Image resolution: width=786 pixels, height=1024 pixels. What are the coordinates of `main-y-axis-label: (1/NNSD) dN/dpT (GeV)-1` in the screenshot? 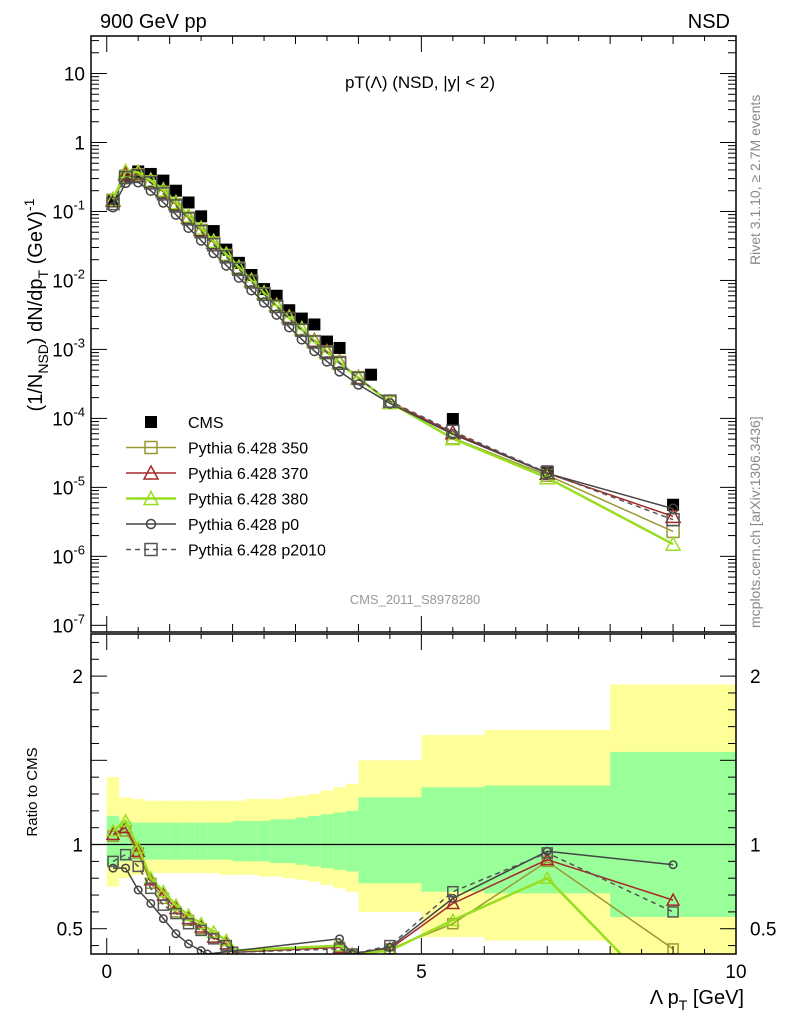 It's located at (36, 304).